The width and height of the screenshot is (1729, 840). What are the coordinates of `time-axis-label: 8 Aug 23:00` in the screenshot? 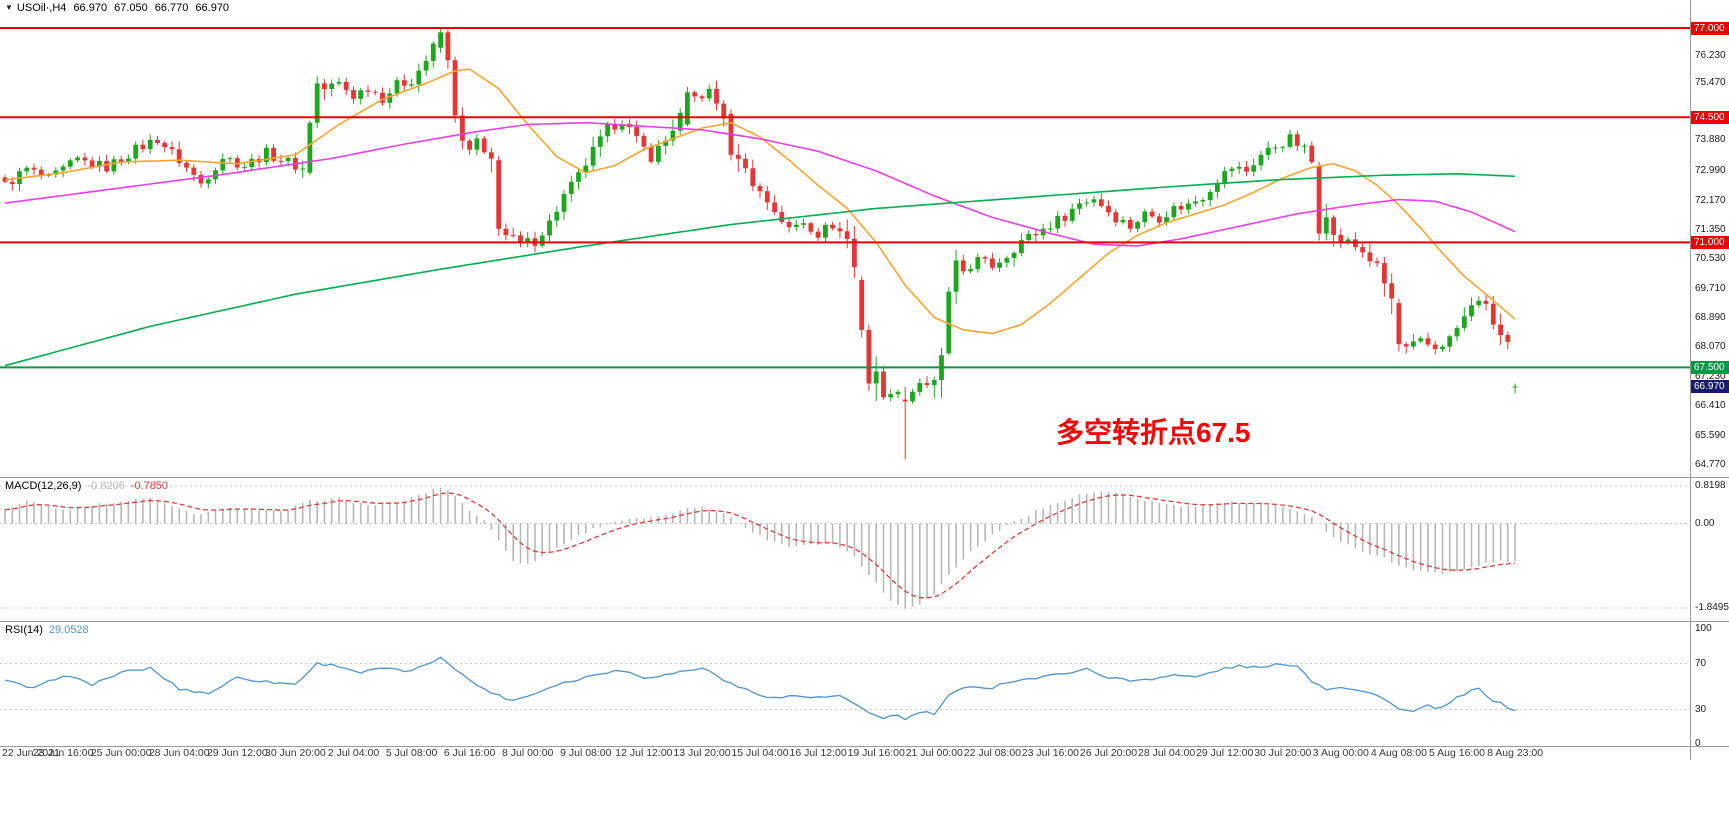 It's located at (1515, 753).